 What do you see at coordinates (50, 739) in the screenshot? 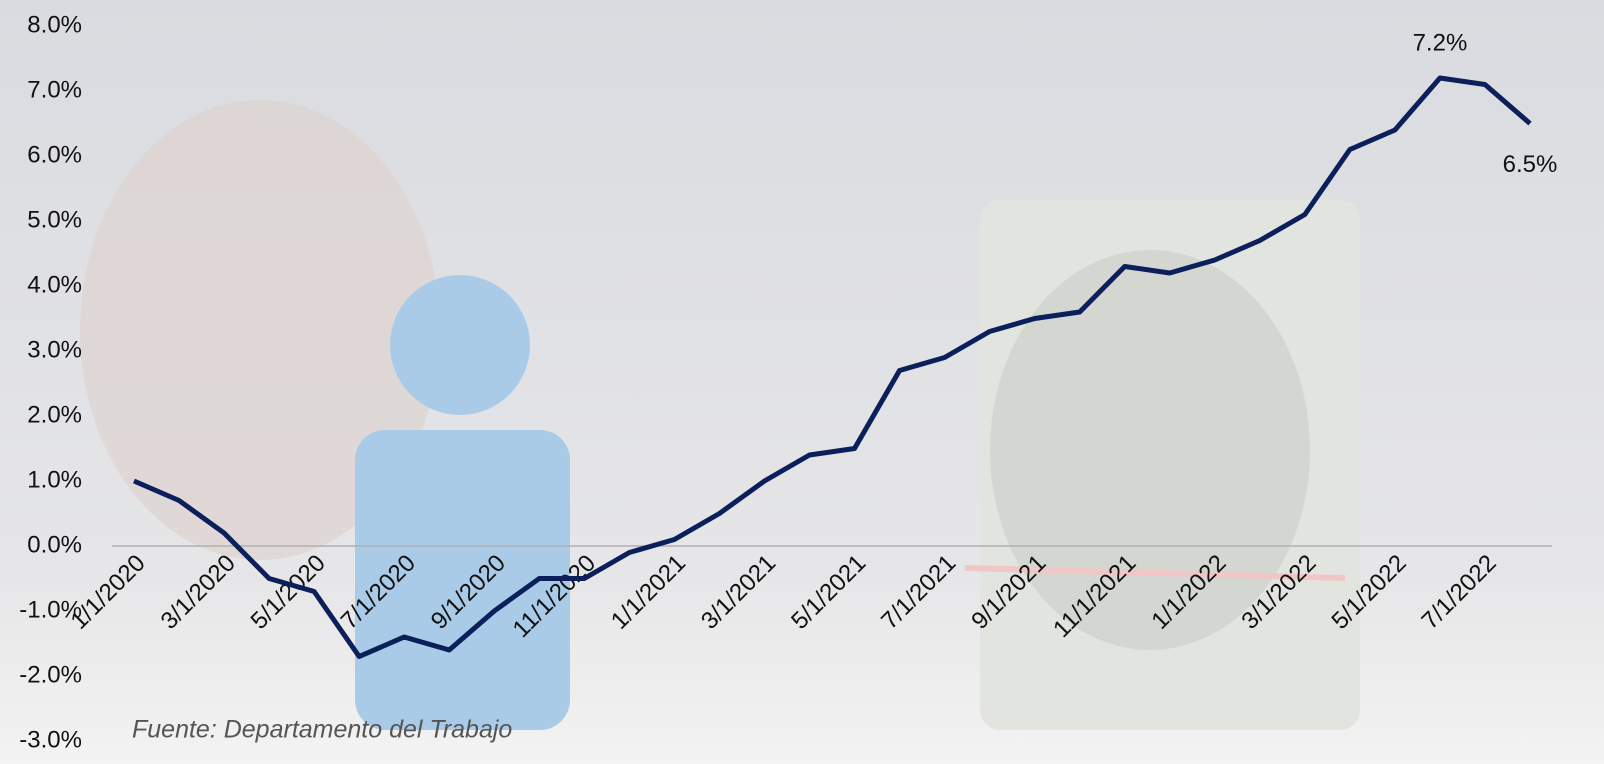
I see `y-tick-label: -3.0%` at bounding box center [50, 739].